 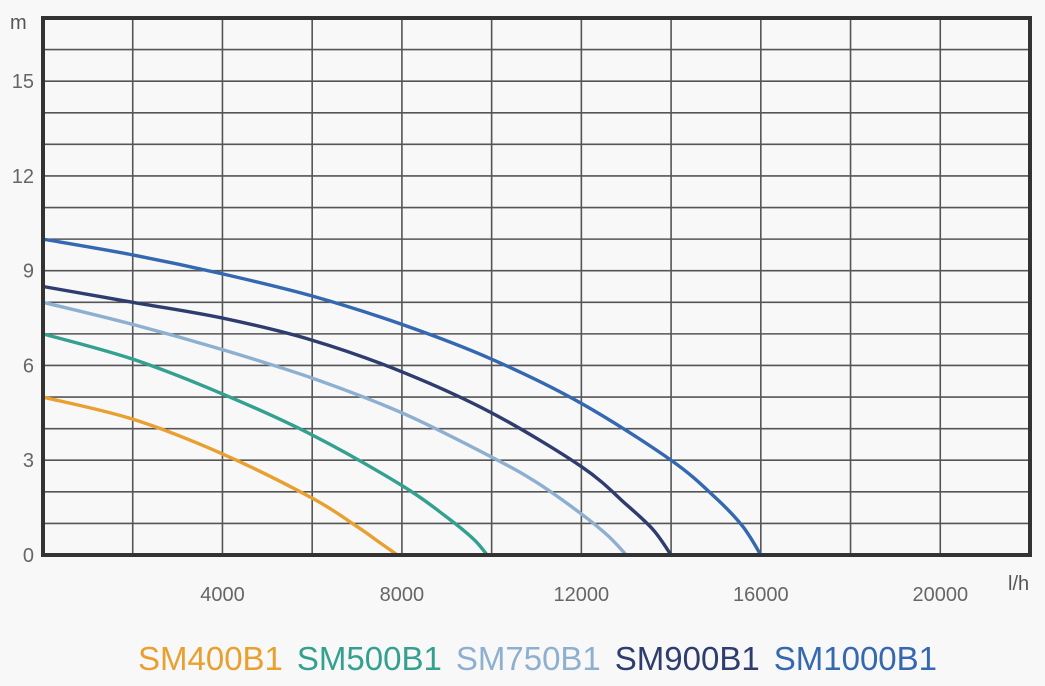 I want to click on y-tick-label: 6, so click(x=28, y=366).